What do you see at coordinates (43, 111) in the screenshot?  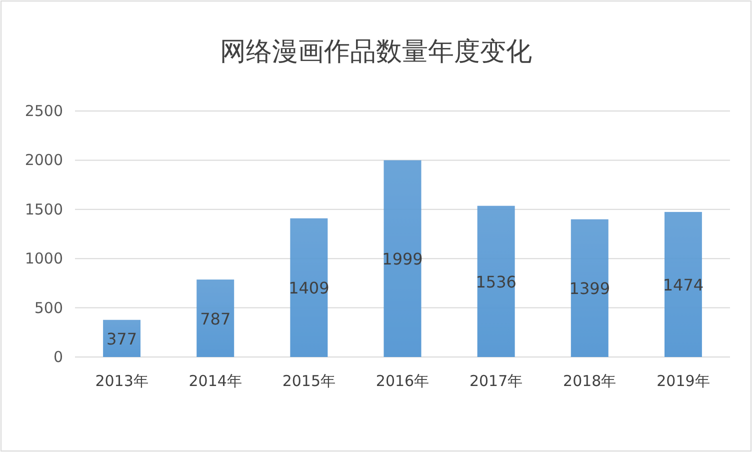 I see `y-tick-label: 2500` at bounding box center [43, 111].